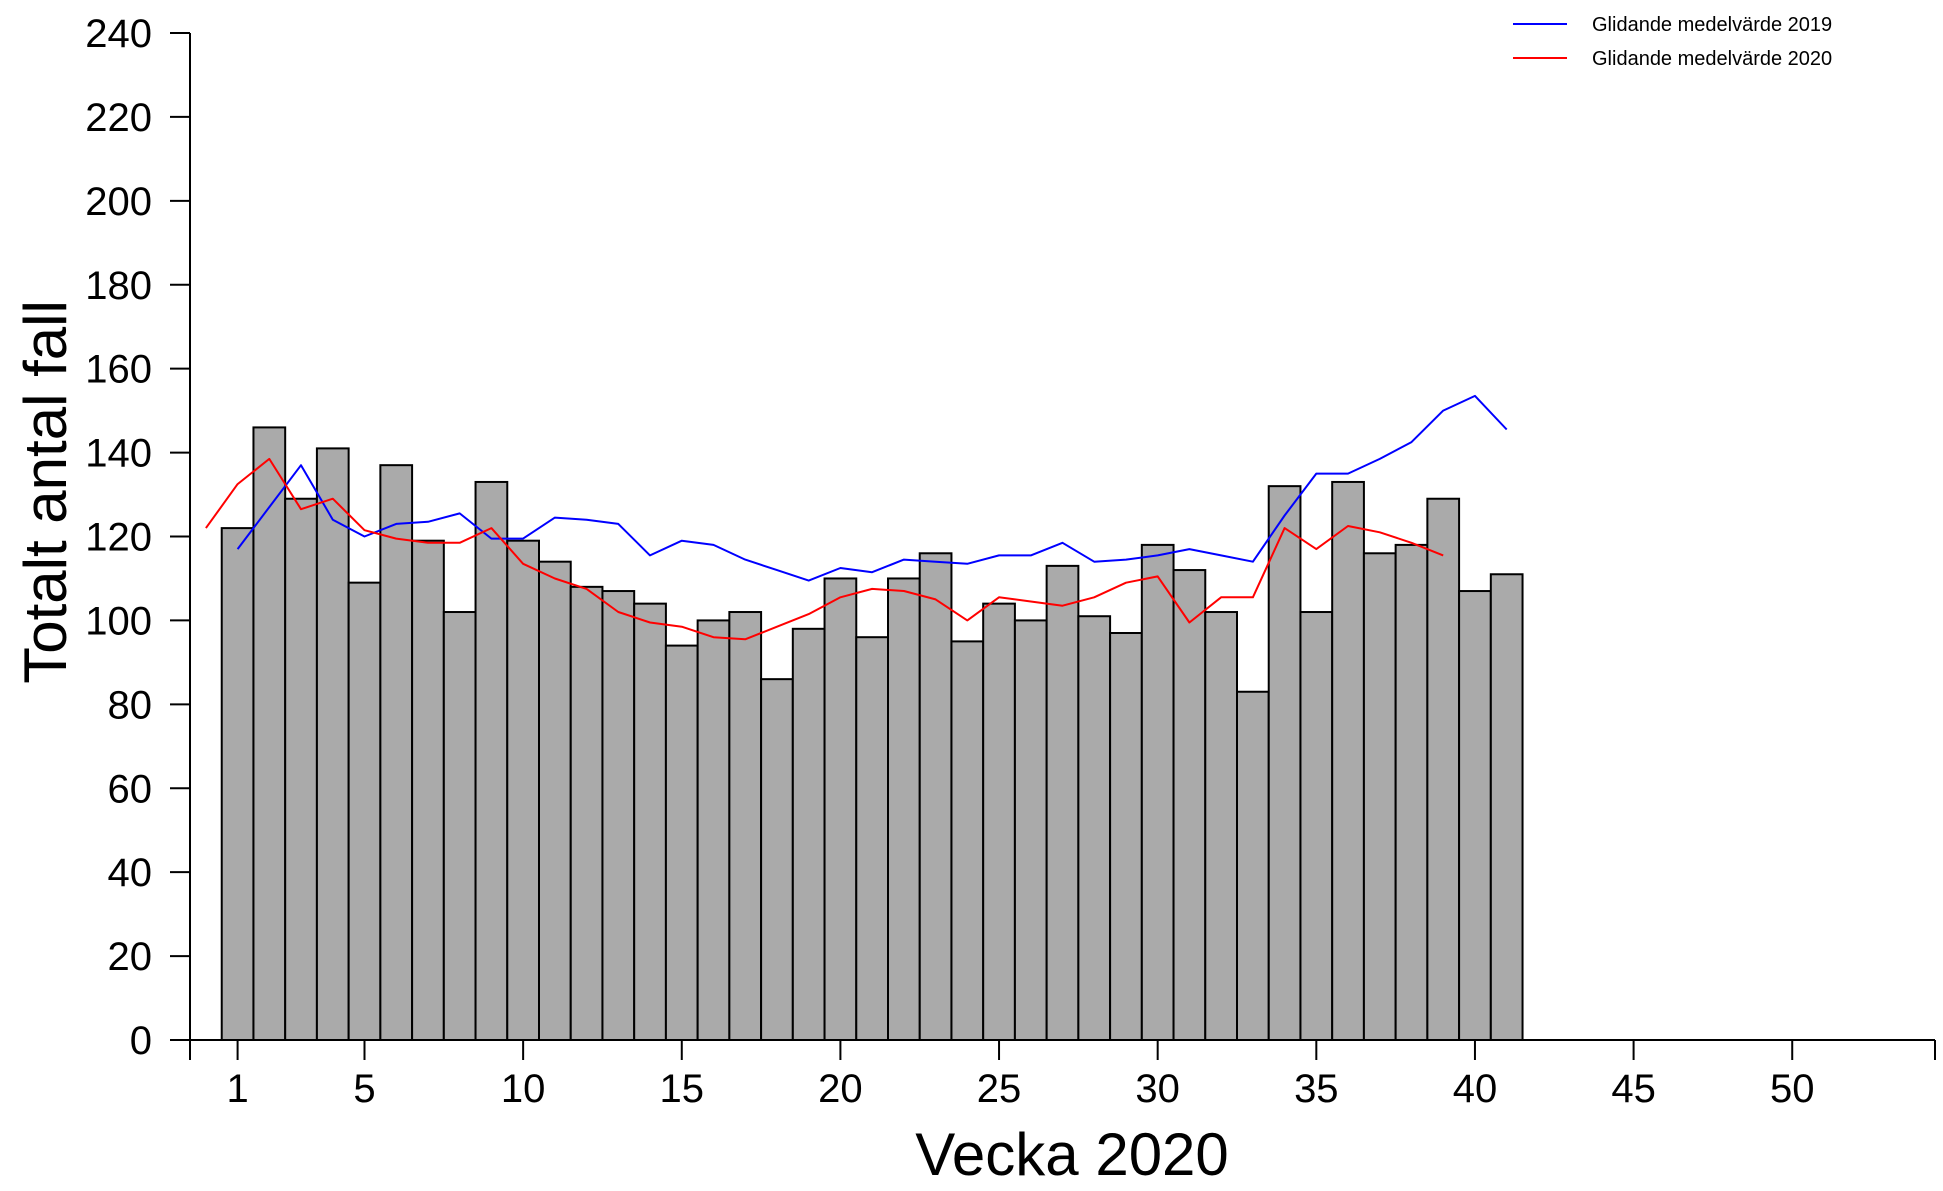 The width and height of the screenshot is (1943, 1191). Describe the element at coordinates (364, 1089) in the screenshot. I see `x-tick-label-5: 5` at that location.